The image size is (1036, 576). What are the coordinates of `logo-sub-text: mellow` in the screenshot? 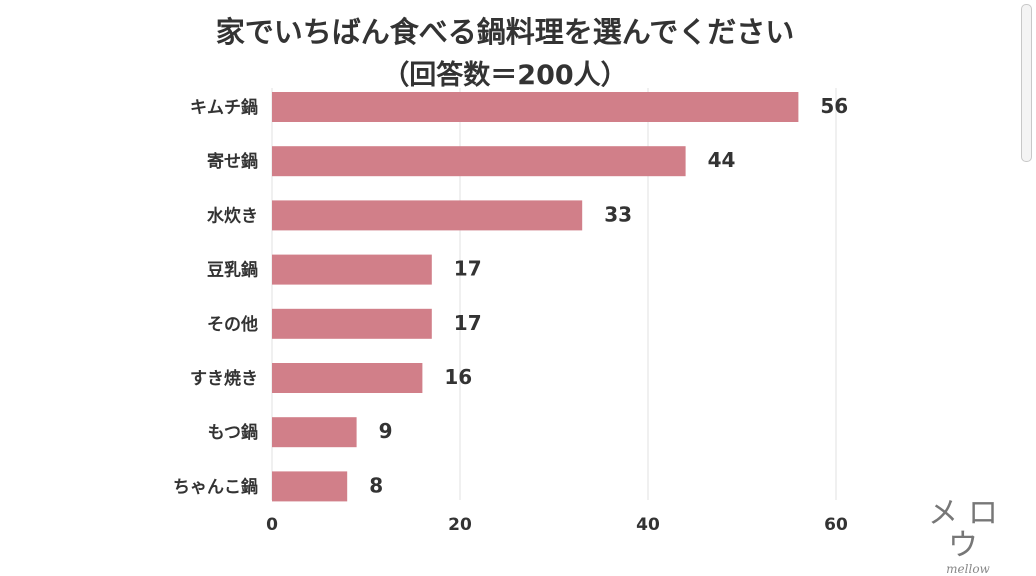 It's located at (968, 569).